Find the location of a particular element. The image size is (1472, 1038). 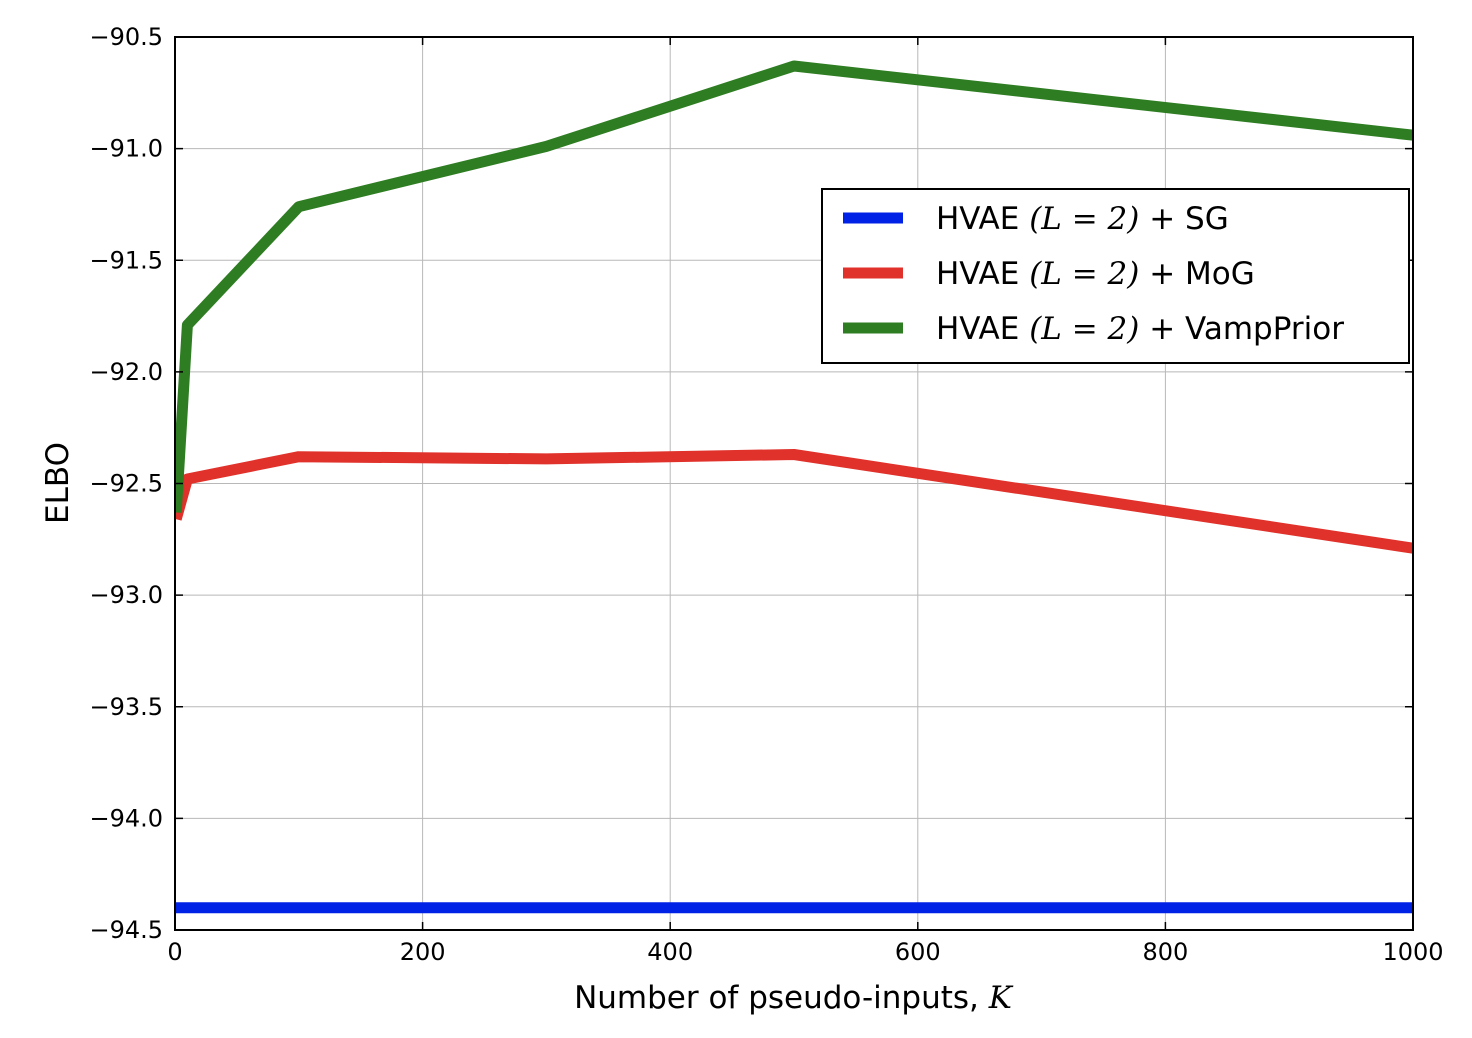

x-tick-label: 200 is located at coordinates (423, 952).